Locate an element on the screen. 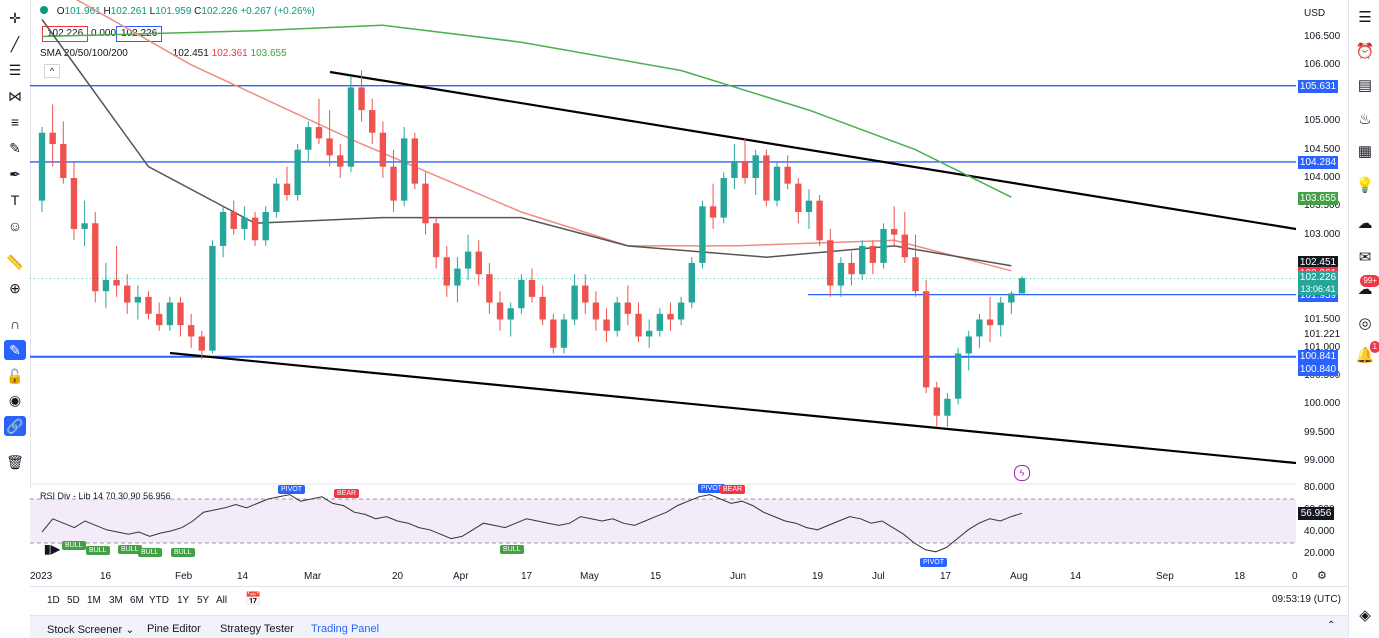 This screenshot has width=1379, height=638. pitchfork-icon: ⋈ is located at coordinates (15, 95).